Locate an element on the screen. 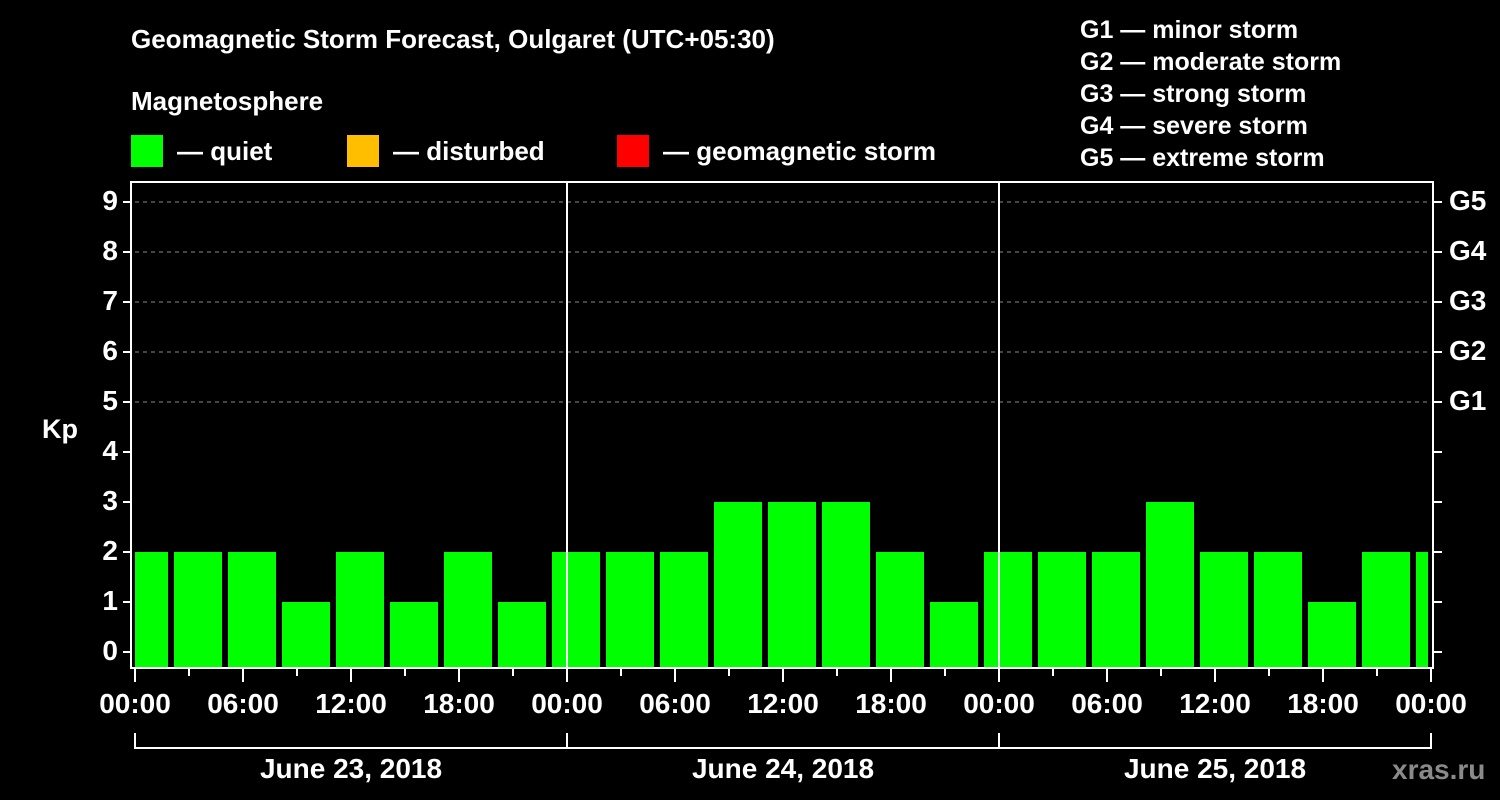 This screenshot has height=800, width=1500. g-scale-item: G3 — strong storm is located at coordinates (1193, 94).